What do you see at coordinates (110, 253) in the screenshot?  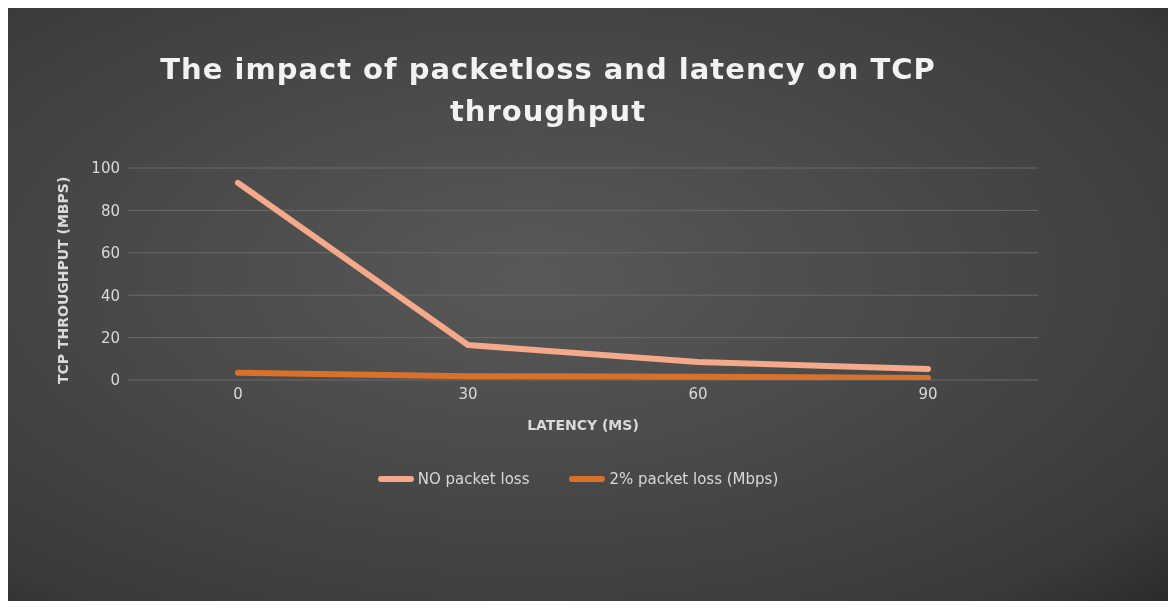 I see `y-tick-label: 60` at bounding box center [110, 253].